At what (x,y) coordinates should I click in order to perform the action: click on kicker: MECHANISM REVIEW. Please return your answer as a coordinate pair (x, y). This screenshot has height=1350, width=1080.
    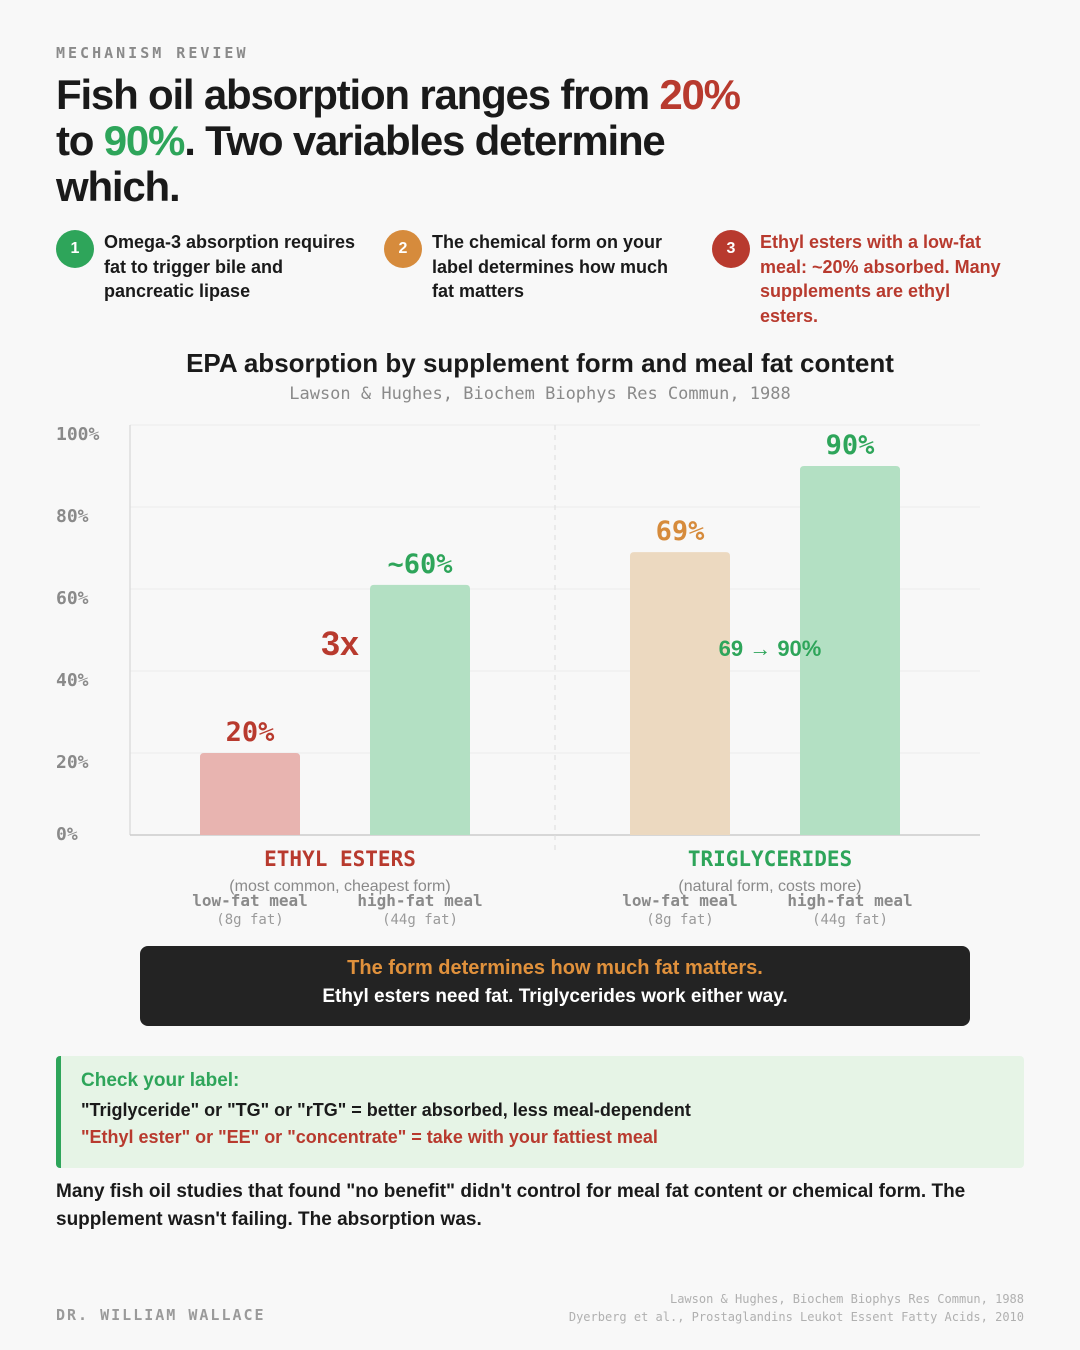
    Looking at the image, I should click on (152, 53).